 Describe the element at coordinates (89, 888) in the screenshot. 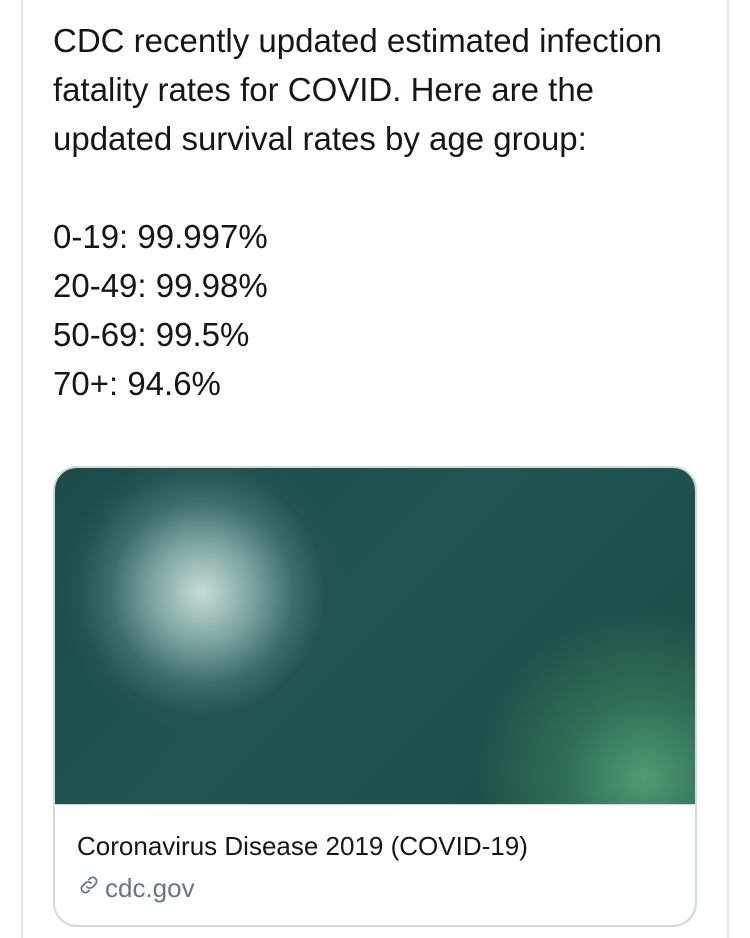

I see `link-icon` at that location.